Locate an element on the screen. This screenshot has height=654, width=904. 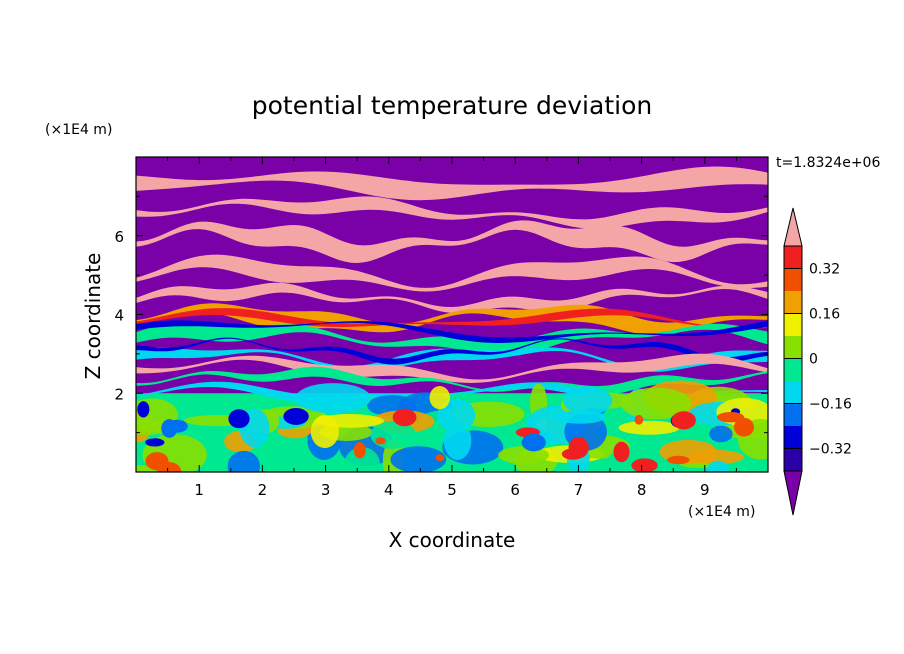
x-tick-label: 5 is located at coordinates (452, 490).